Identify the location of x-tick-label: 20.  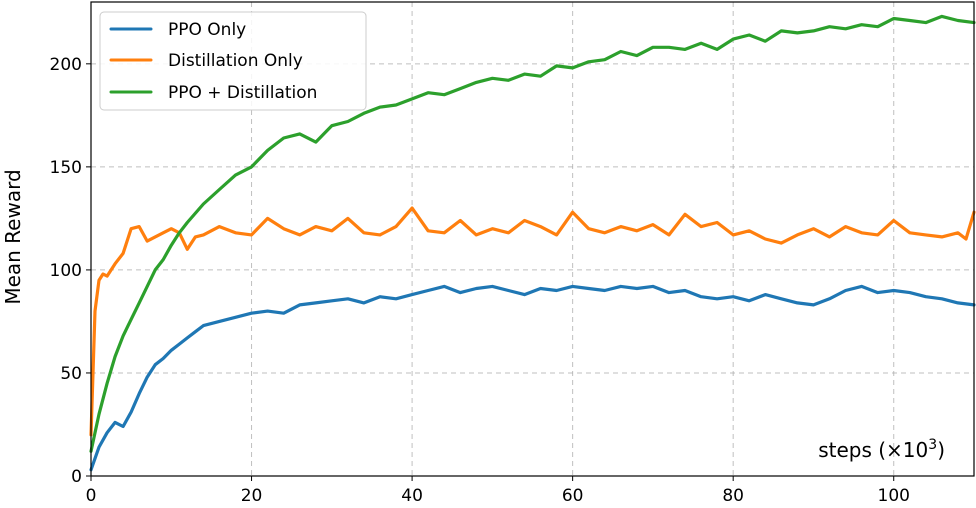
(252, 496).